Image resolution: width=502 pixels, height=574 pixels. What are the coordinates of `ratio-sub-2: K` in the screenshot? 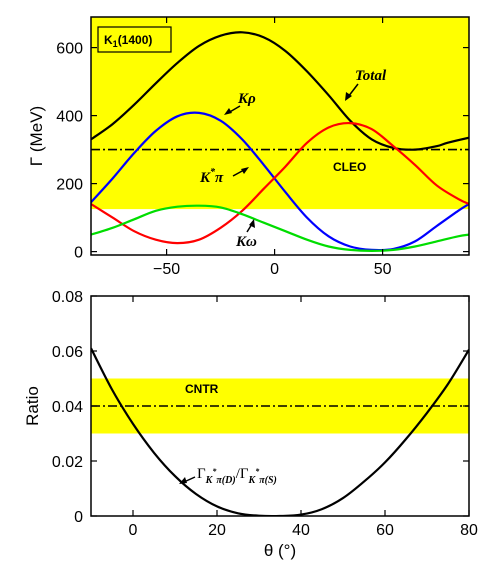 It's located at (252, 480).